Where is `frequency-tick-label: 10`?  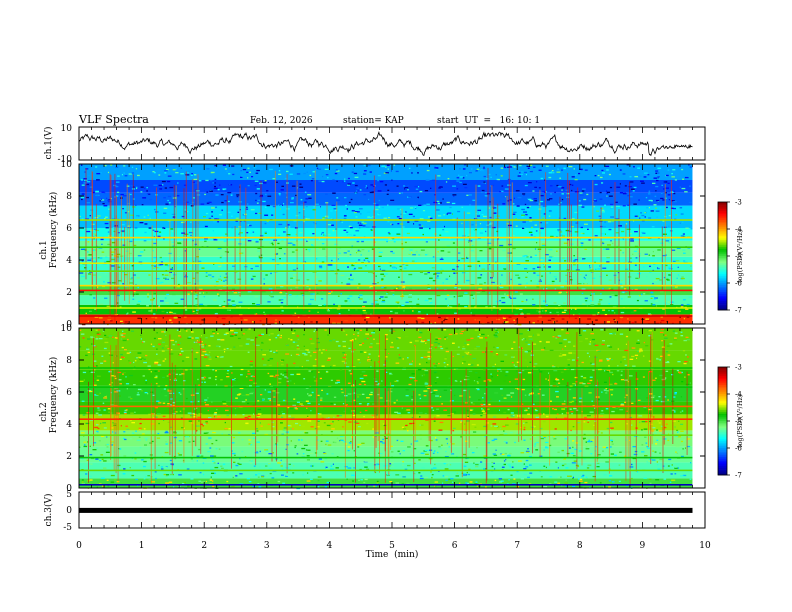 frequency-tick-label: 10 is located at coordinates (67, 165).